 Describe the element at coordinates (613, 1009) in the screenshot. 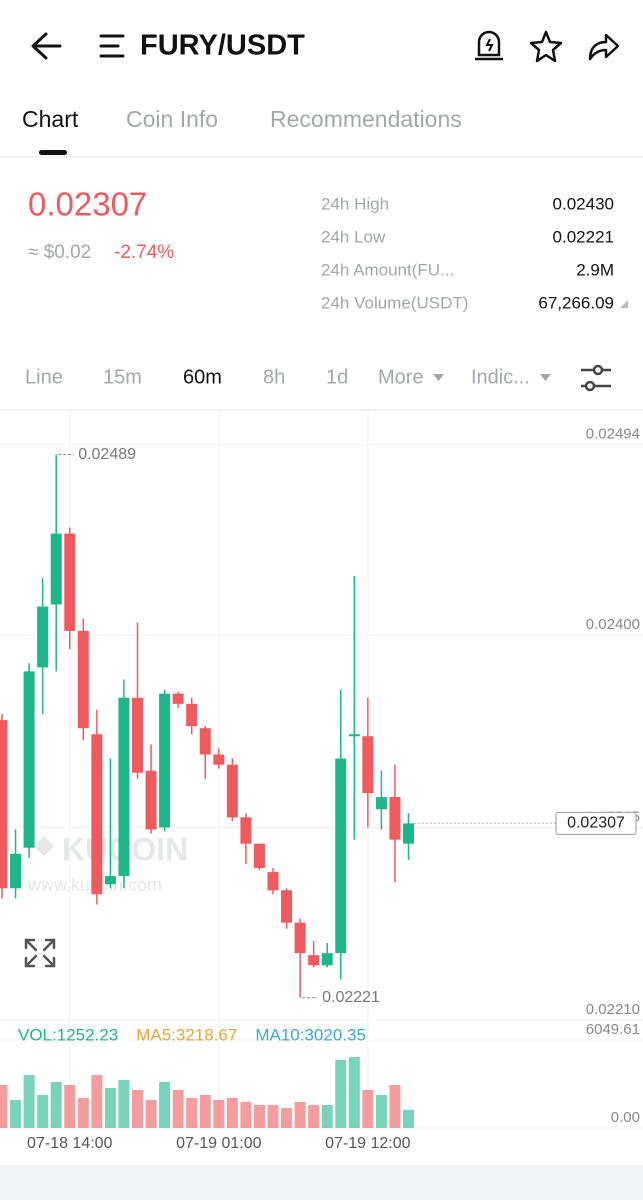

I see `y-tick-label: 0.02210` at that location.